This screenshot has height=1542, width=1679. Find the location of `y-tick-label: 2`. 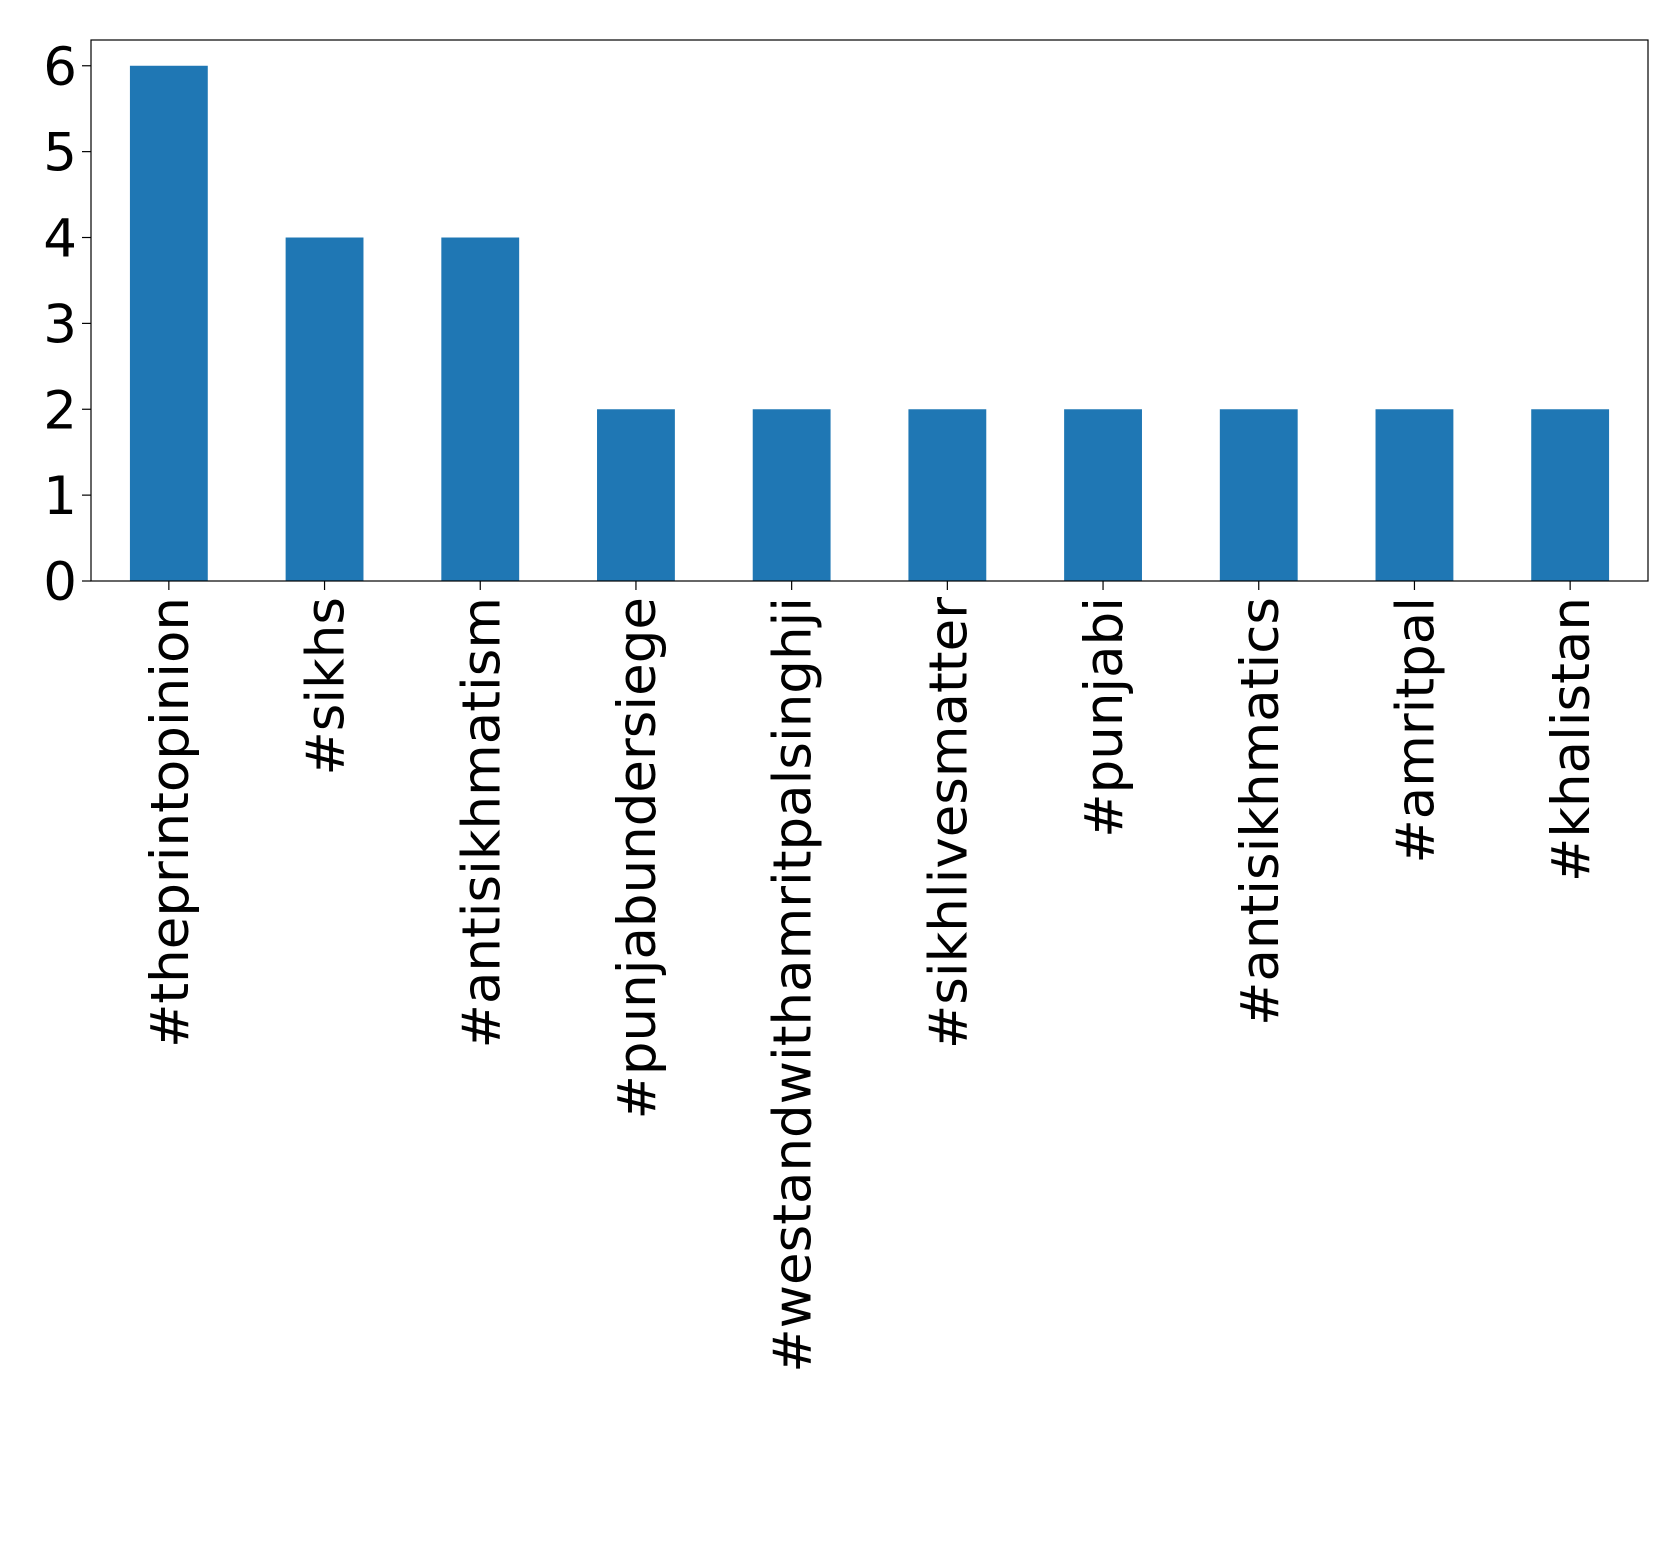

y-tick-label: 2 is located at coordinates (60, 410).